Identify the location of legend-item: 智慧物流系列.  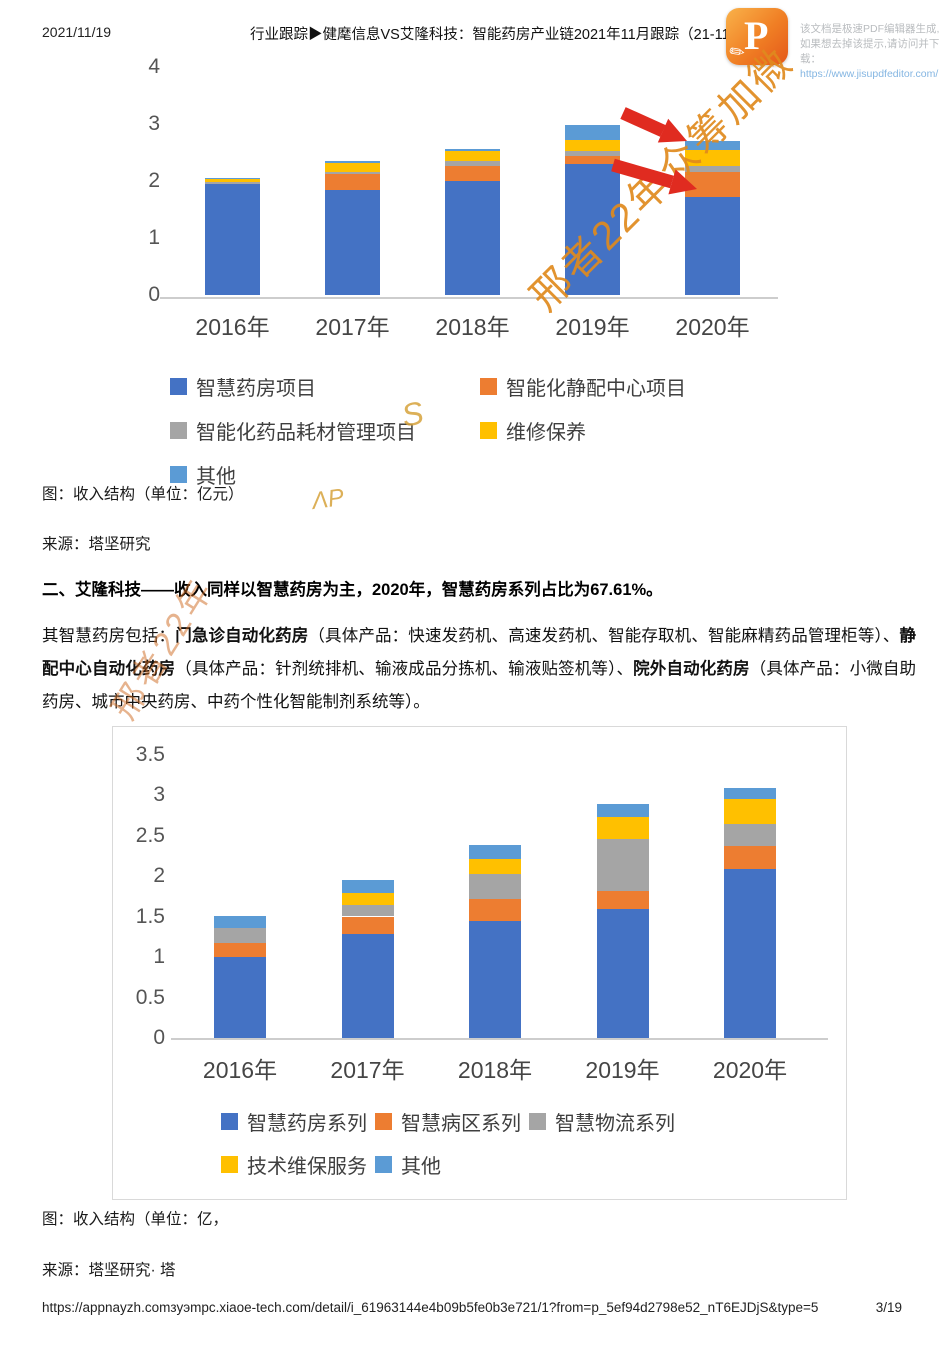
(602, 1121).